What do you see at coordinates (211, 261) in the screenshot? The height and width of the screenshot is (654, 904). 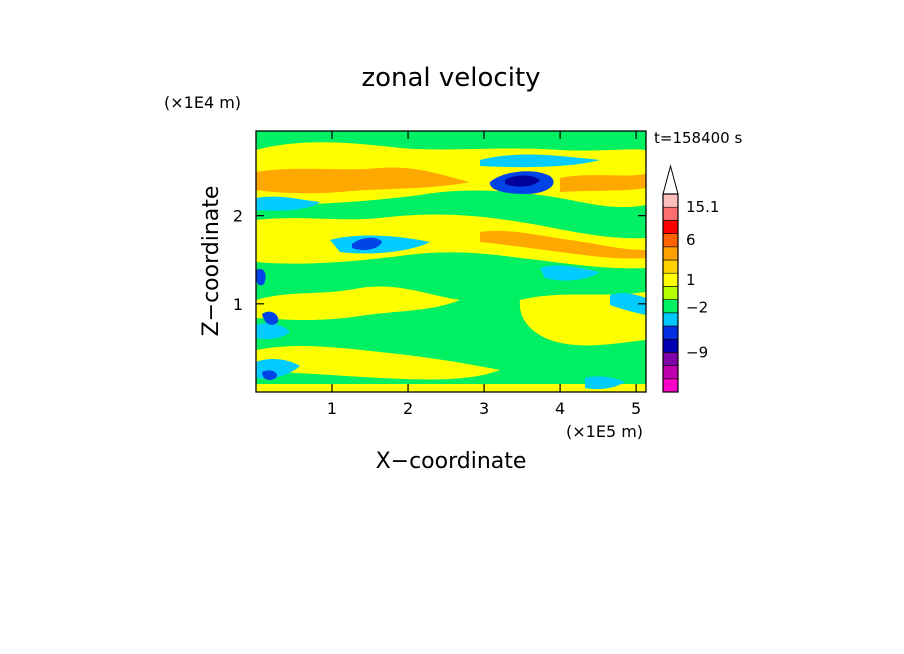 I see `y-axis-title: Z−coordinate` at bounding box center [211, 261].